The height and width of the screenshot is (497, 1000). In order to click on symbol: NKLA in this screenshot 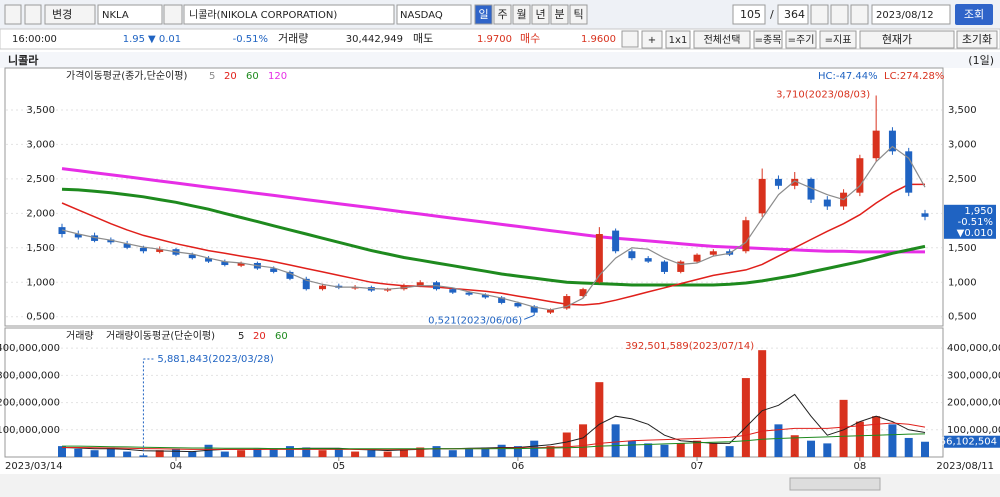, I will do `click(115, 15)`.